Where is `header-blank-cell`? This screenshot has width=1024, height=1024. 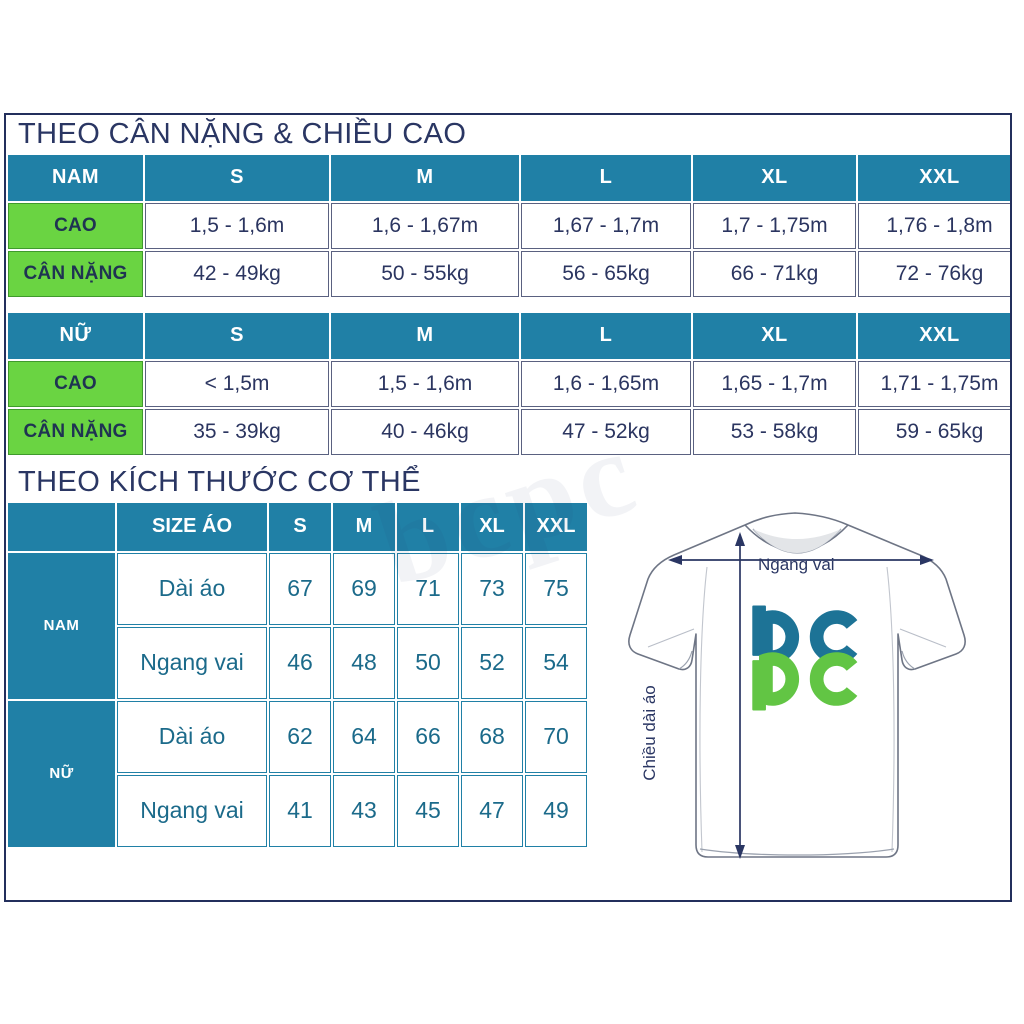
header-blank-cell is located at coordinates (61, 526).